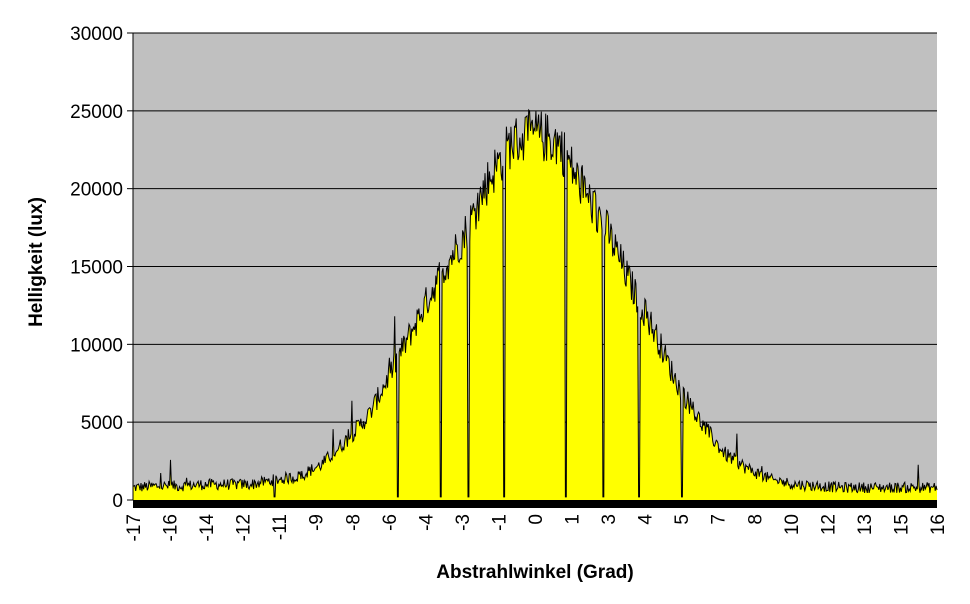 Image resolution: width=970 pixels, height=604 pixels. I want to click on x-tick-label: -12, so click(244, 527).